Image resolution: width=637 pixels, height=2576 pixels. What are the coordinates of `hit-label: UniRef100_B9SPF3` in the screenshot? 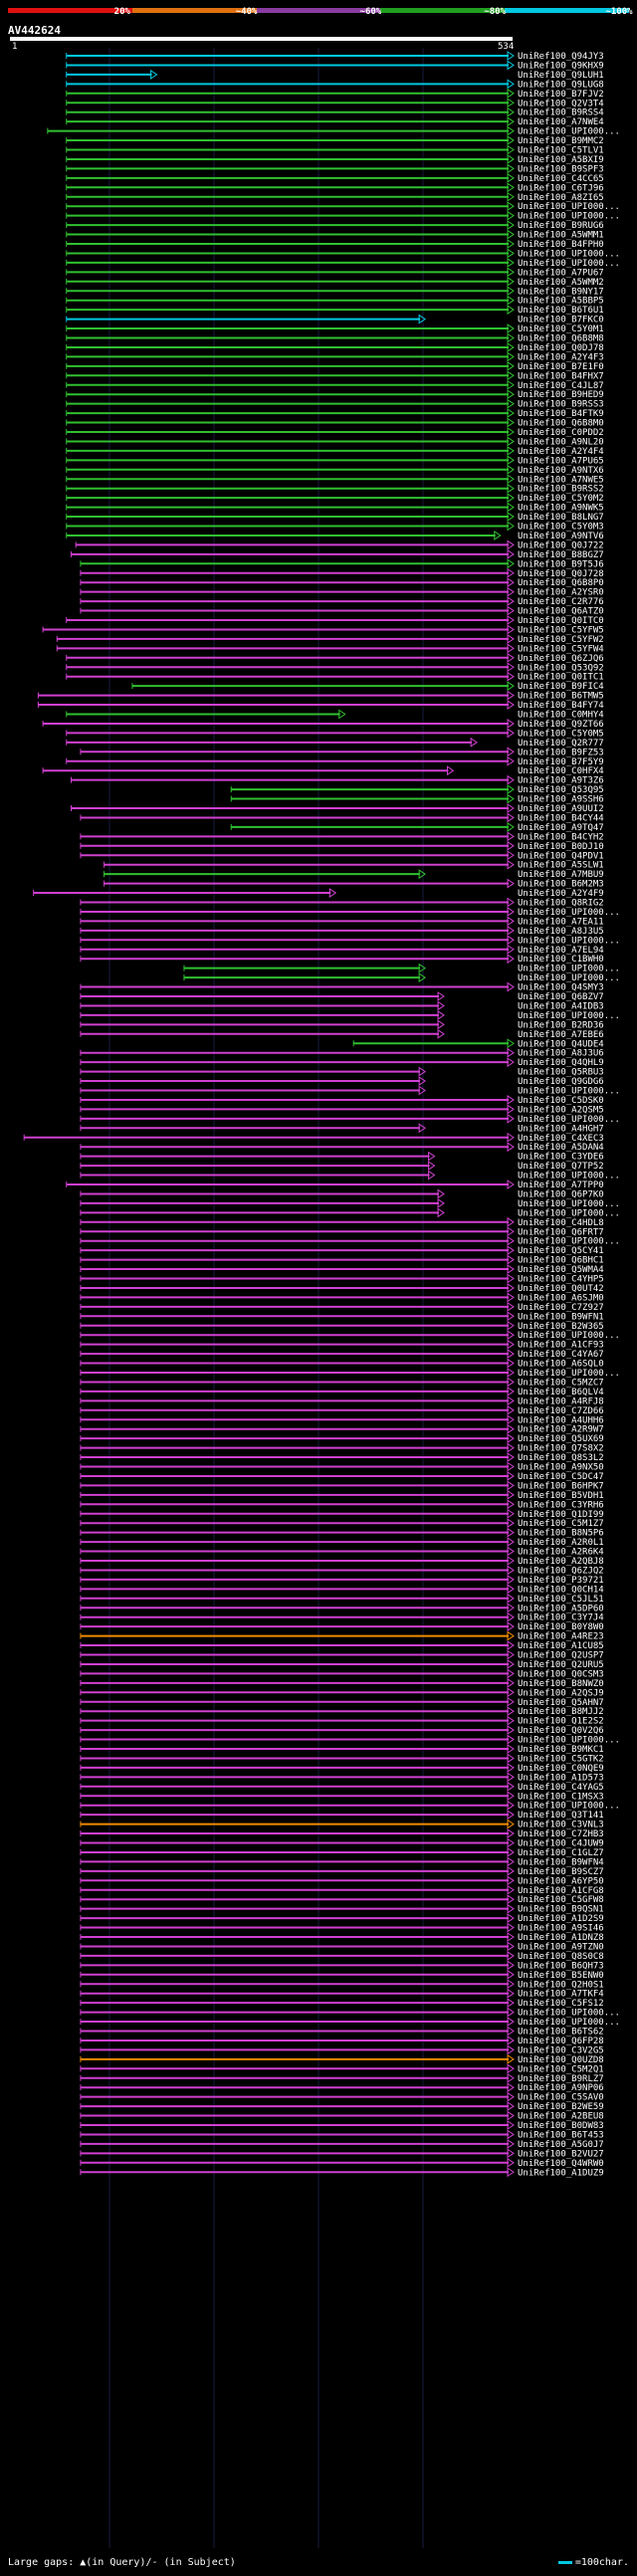 It's located at (561, 169).